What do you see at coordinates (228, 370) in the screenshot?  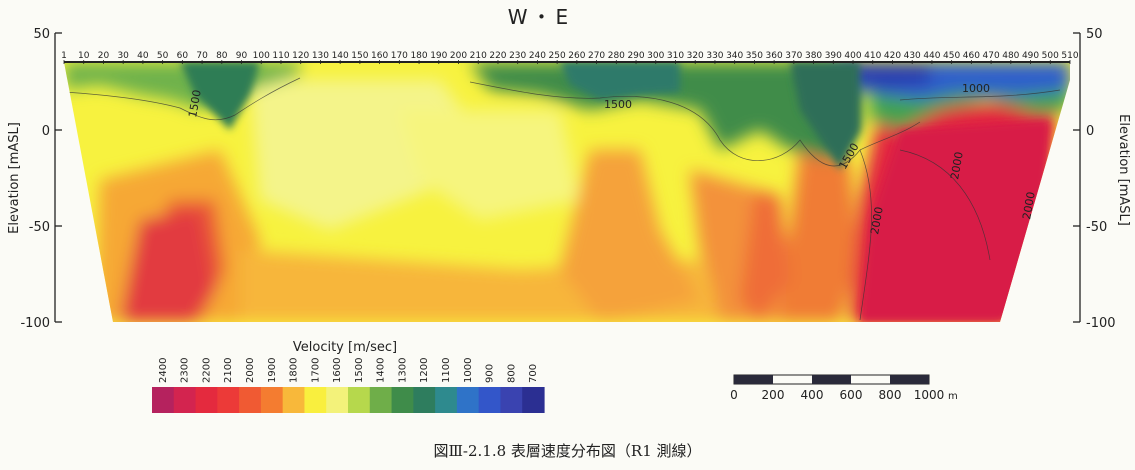 I see `legend-label: 2100` at bounding box center [228, 370].